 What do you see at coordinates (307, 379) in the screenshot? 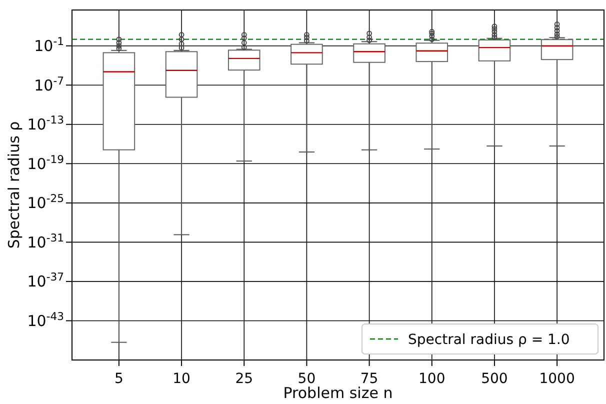
I see `x-tick-label: 50` at bounding box center [307, 379].